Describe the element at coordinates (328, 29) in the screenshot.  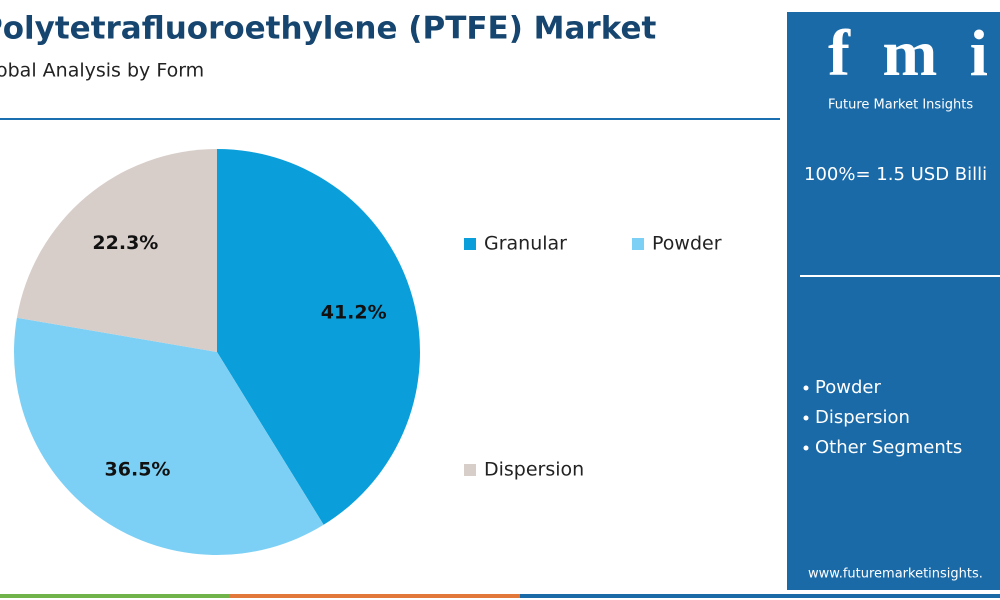
I see `chart-title: Polytetrafluoroethylene (PTFE) Market` at that location.